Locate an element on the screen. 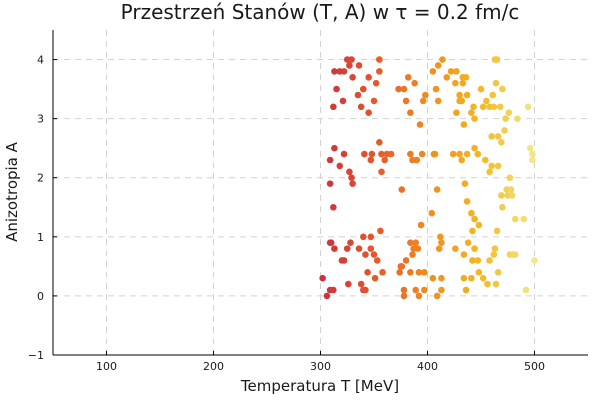 This screenshot has width=600, height=400. x-tick-label-2: 300 is located at coordinates (320, 366).